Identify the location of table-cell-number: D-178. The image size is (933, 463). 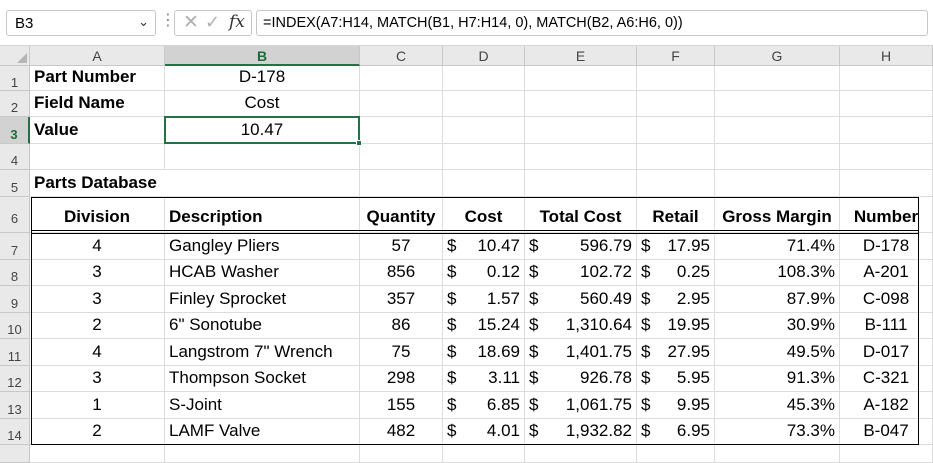
(886, 246).